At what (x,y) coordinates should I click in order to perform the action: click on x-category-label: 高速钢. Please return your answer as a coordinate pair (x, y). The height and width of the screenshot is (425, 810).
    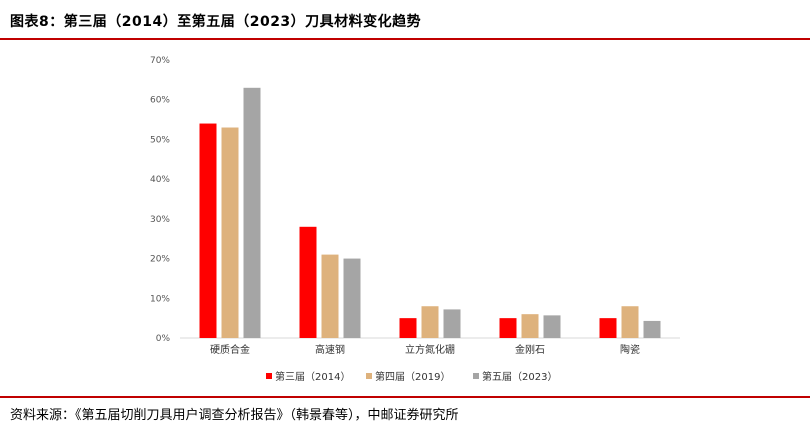
    Looking at the image, I should click on (330, 349).